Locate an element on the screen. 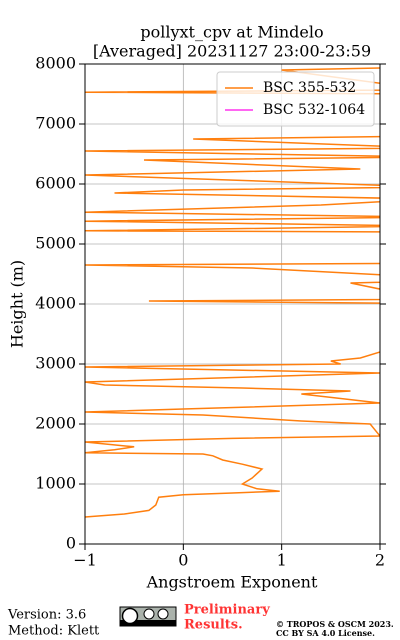 The height and width of the screenshot is (640, 400). y-tick-label: 5000 is located at coordinates (55, 243).